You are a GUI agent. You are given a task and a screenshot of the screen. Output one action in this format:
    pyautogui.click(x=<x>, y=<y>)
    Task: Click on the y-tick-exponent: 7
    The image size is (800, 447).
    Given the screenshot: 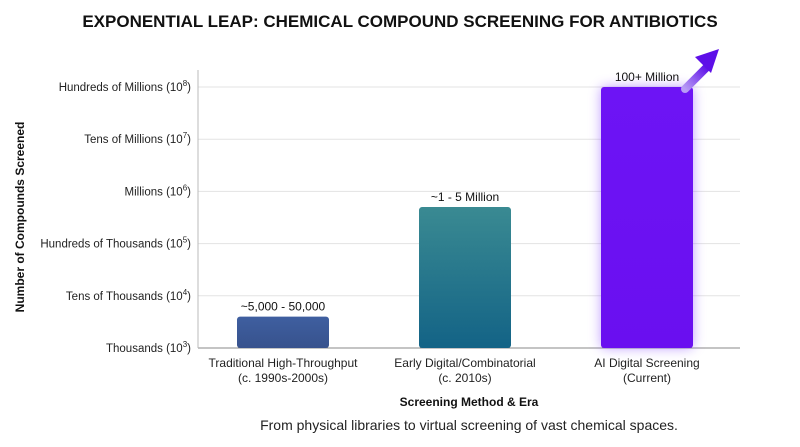 What is the action you would take?
    pyautogui.click(x=185, y=135)
    